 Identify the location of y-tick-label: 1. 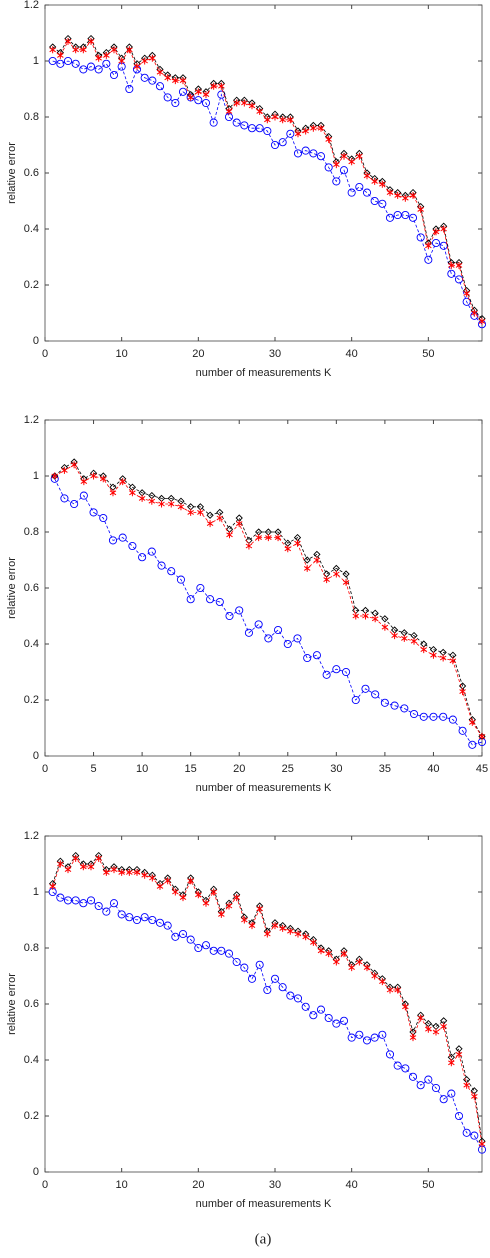
(36, 61).